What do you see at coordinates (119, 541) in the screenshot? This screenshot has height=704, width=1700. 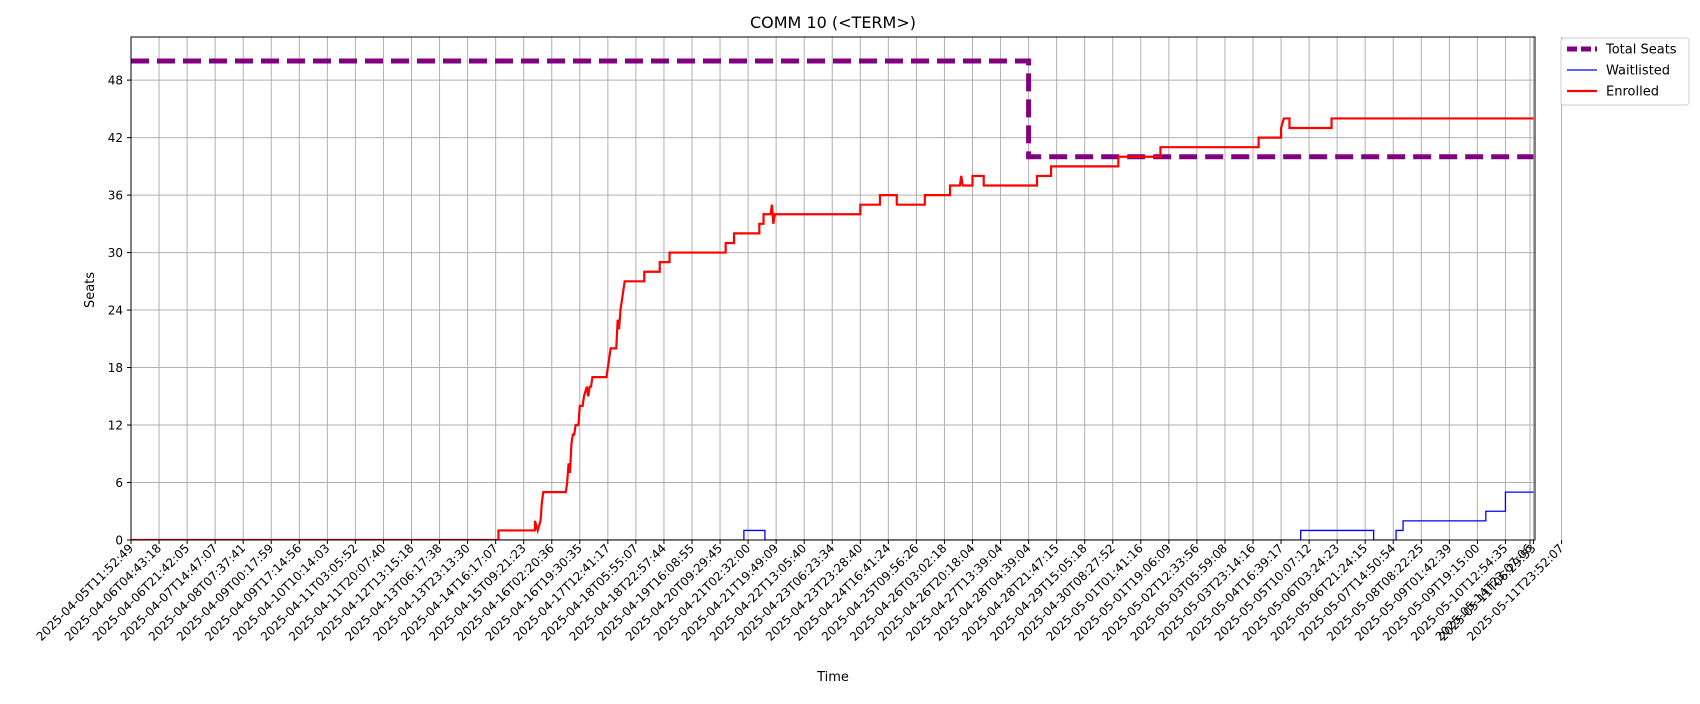 I see `y-tick-label: 0` at bounding box center [119, 541].